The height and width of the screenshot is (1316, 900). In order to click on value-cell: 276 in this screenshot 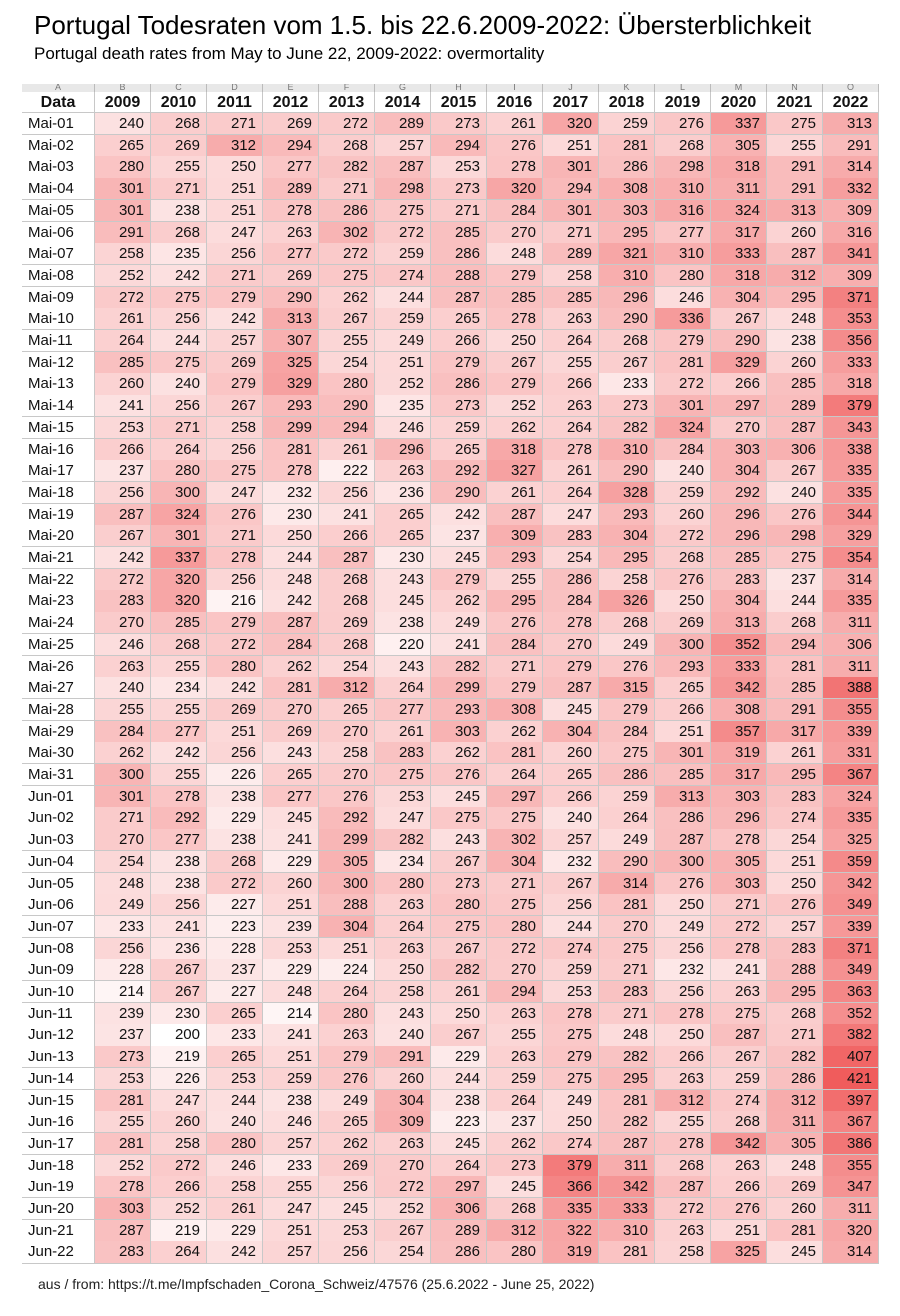, I will do `click(683, 579)`.